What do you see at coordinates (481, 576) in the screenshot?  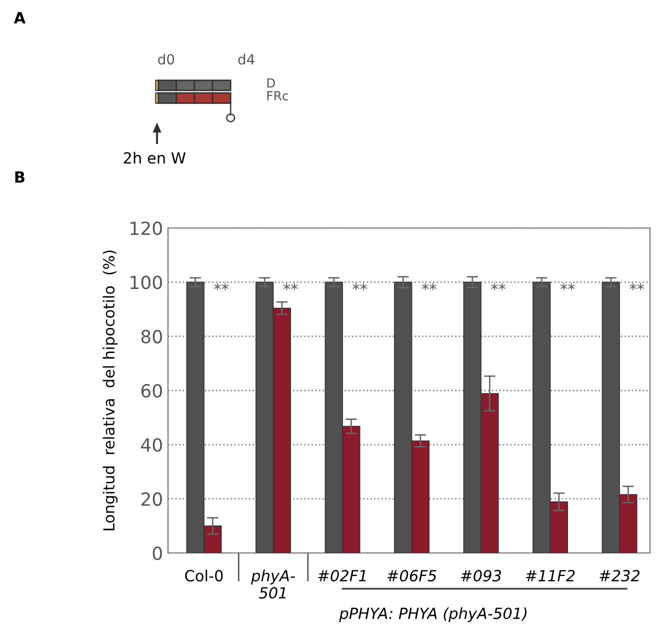 I see `x-tick-label: #093` at bounding box center [481, 576].